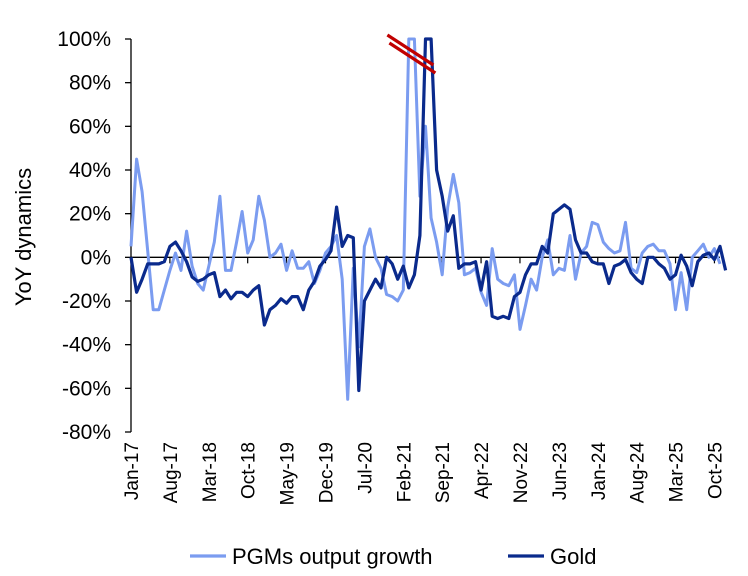 The height and width of the screenshot is (576, 748). Describe the element at coordinates (90, 214) in the screenshot. I see `y-tick-label: 20%` at that location.